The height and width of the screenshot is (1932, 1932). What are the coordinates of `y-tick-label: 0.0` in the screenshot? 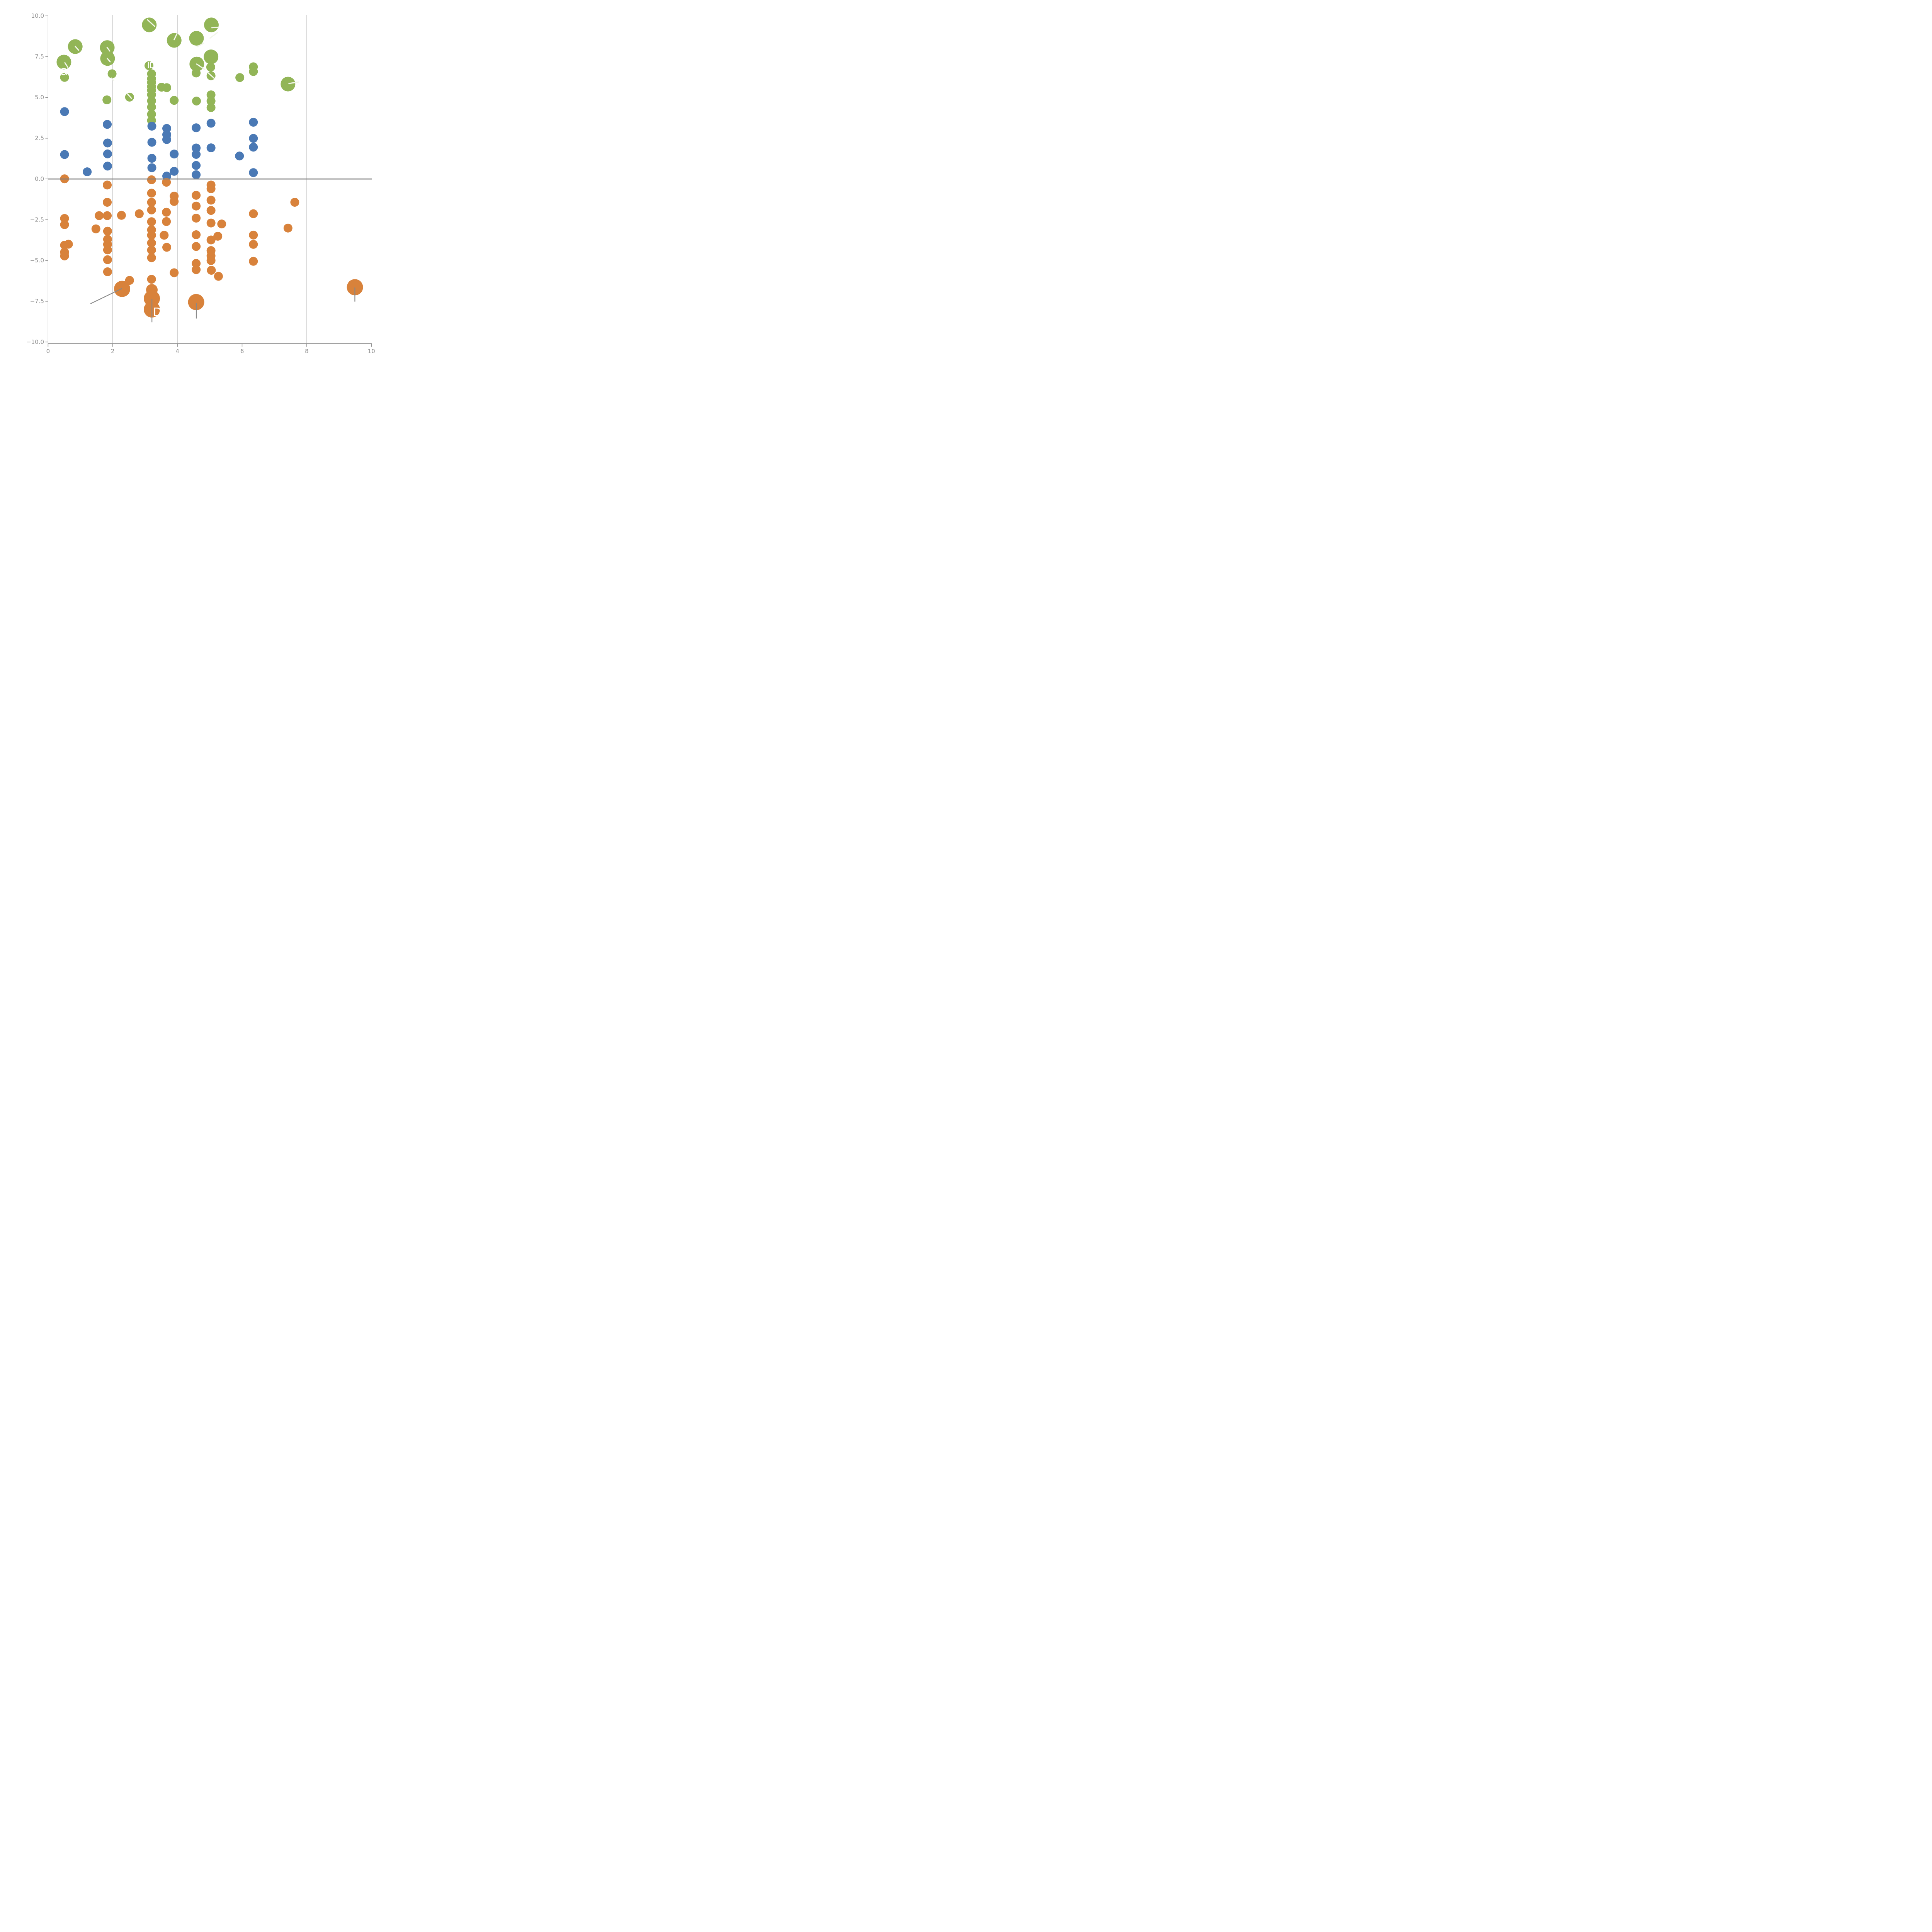 It's located at (39, 178).